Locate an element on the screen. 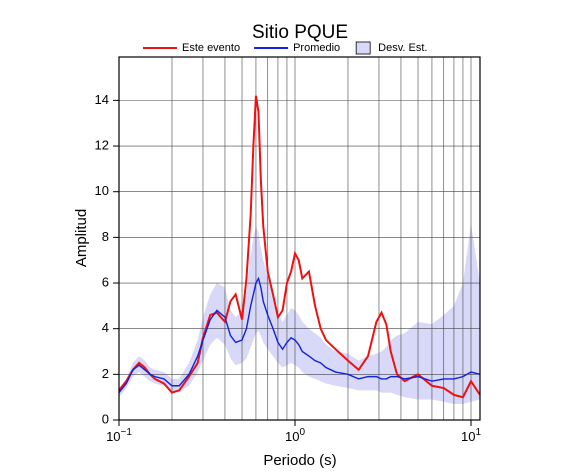 Image resolution: width=586 pixels, height=475 pixels. legend-swatch is located at coordinates (363, 48).